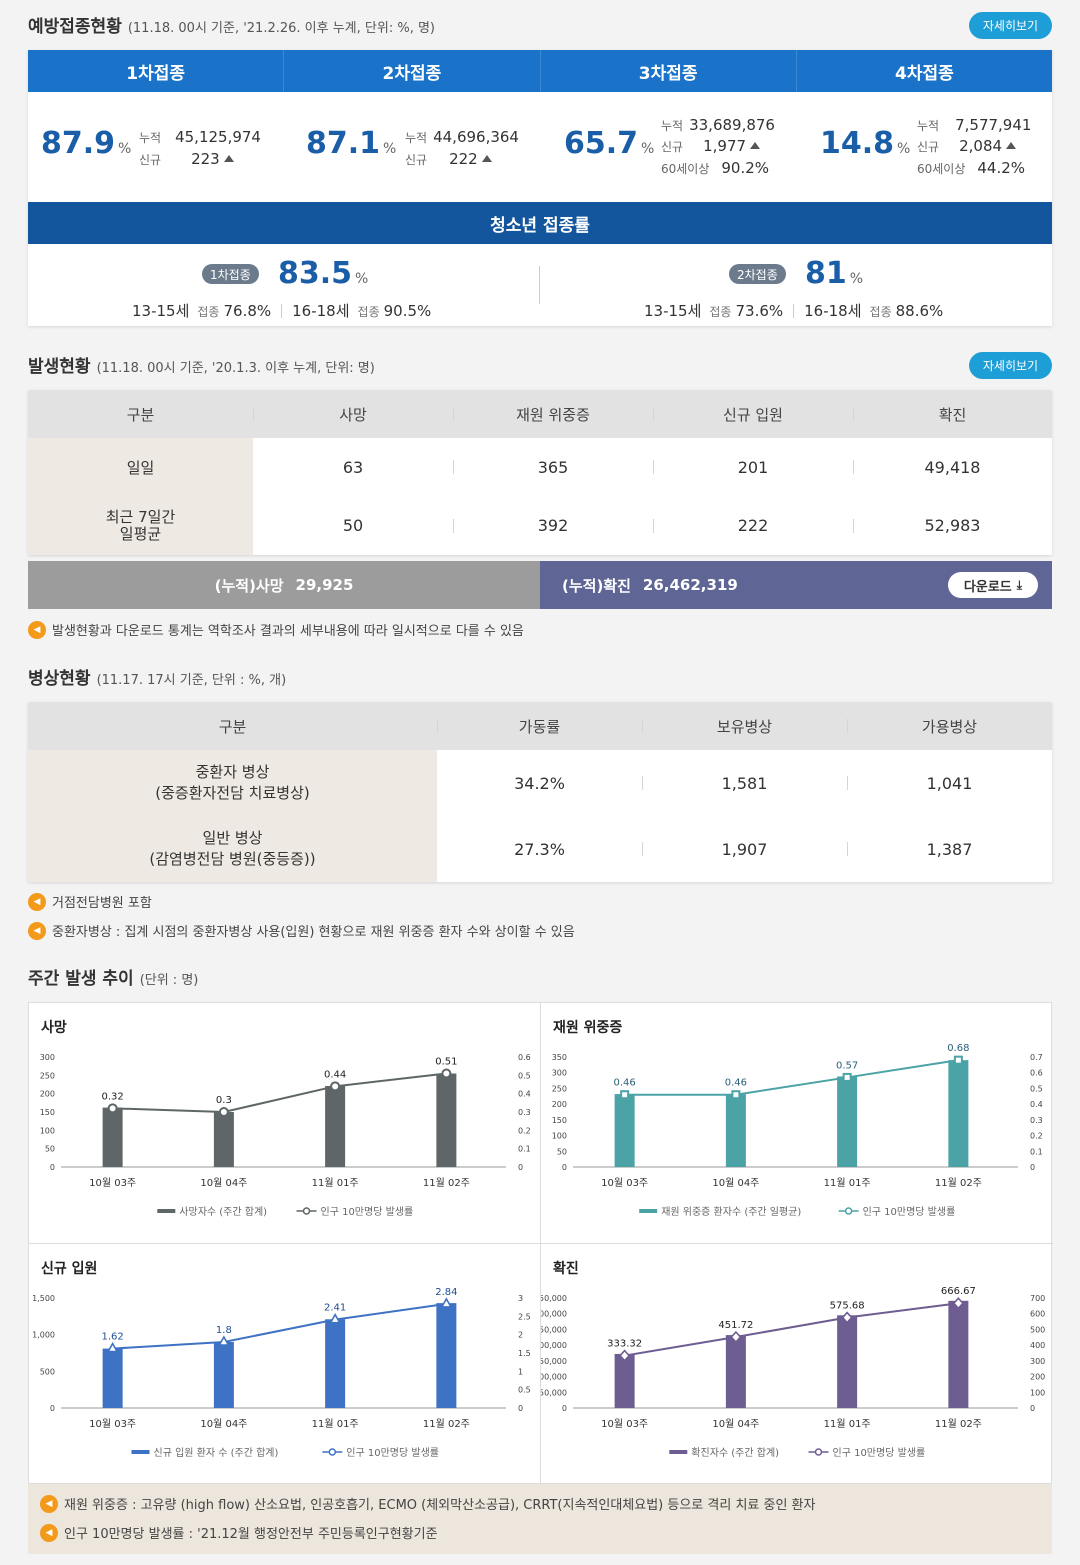 This screenshot has width=1080, height=1565. Describe the element at coordinates (353, 467) in the screenshot. I see `cell: 63` at that location.